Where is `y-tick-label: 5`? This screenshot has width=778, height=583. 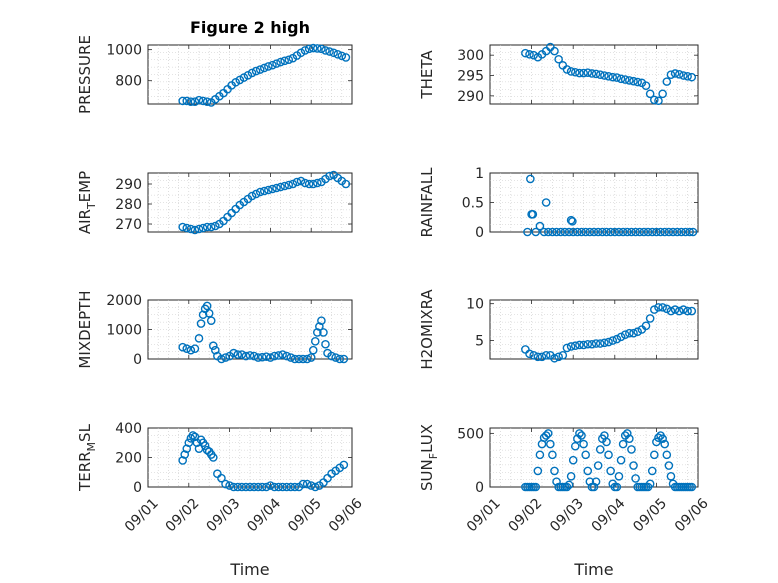
y-tick-label: 5 is located at coordinates (479, 342).